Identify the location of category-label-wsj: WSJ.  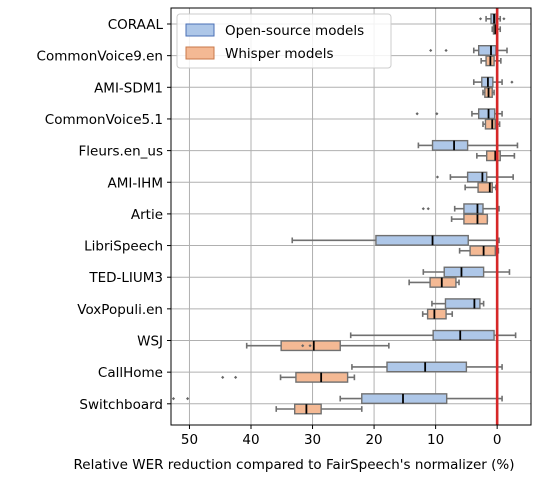
(150, 342).